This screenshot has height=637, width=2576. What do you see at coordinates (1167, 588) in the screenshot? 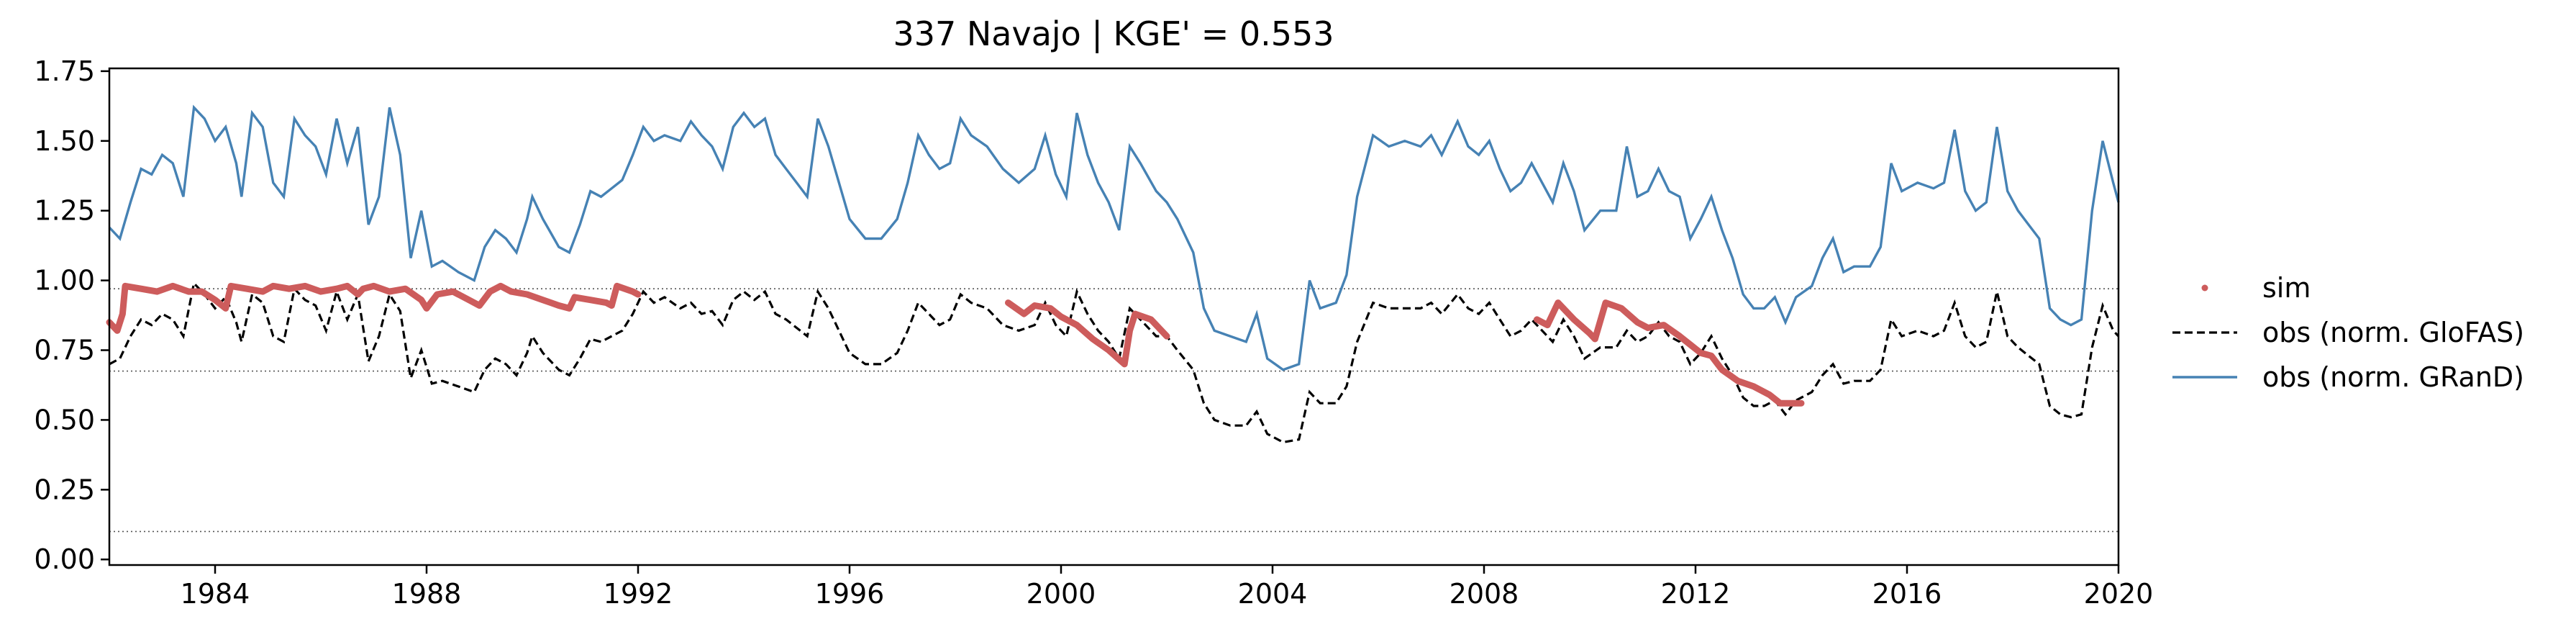
I see `x-axis: 1984 1988 1992 1996 2000 2004 2008 2012 2016 2020` at bounding box center [1167, 588].